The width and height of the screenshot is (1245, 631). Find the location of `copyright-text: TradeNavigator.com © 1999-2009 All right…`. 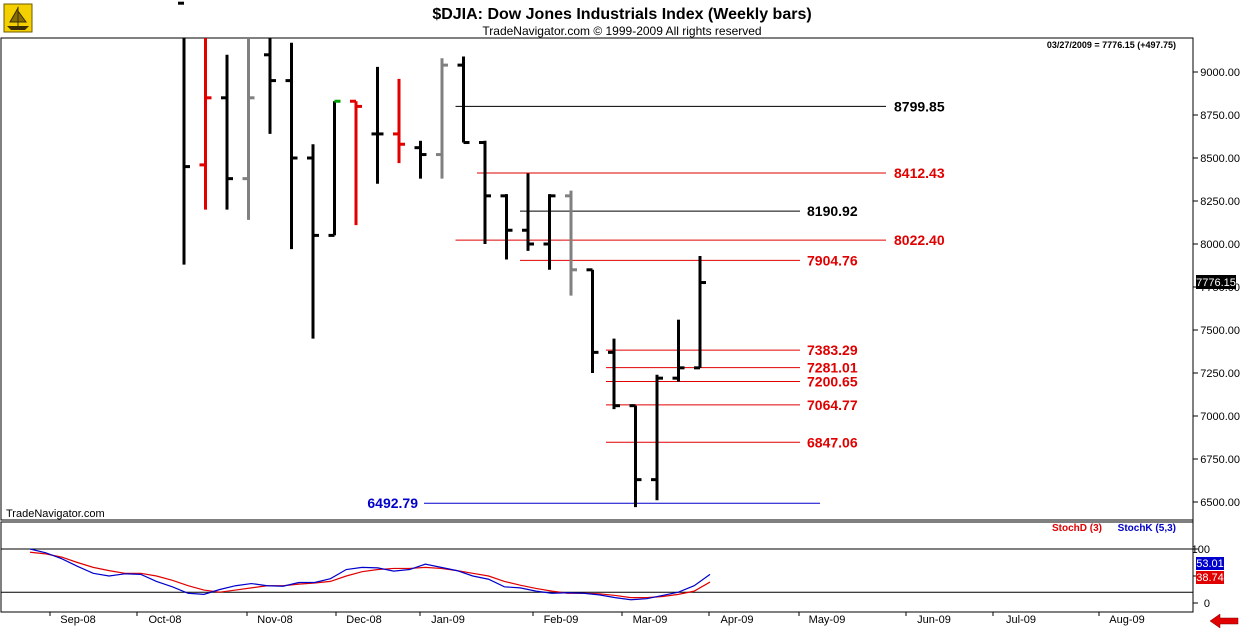

copyright-text: TradeNavigator.com © 1999-2009 All right… is located at coordinates (621, 31).